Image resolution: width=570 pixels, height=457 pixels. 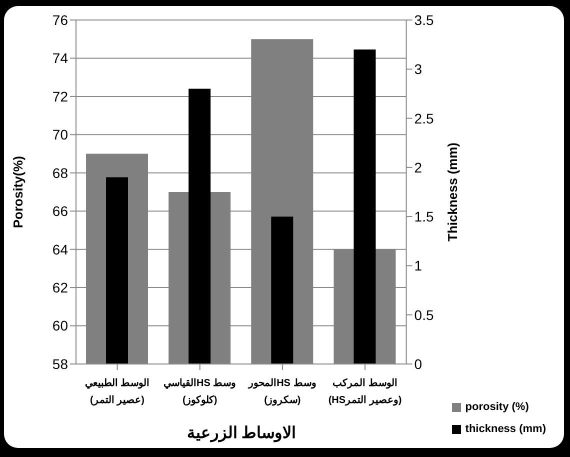 I want to click on y-tick-label: 76, so click(x=60, y=20).